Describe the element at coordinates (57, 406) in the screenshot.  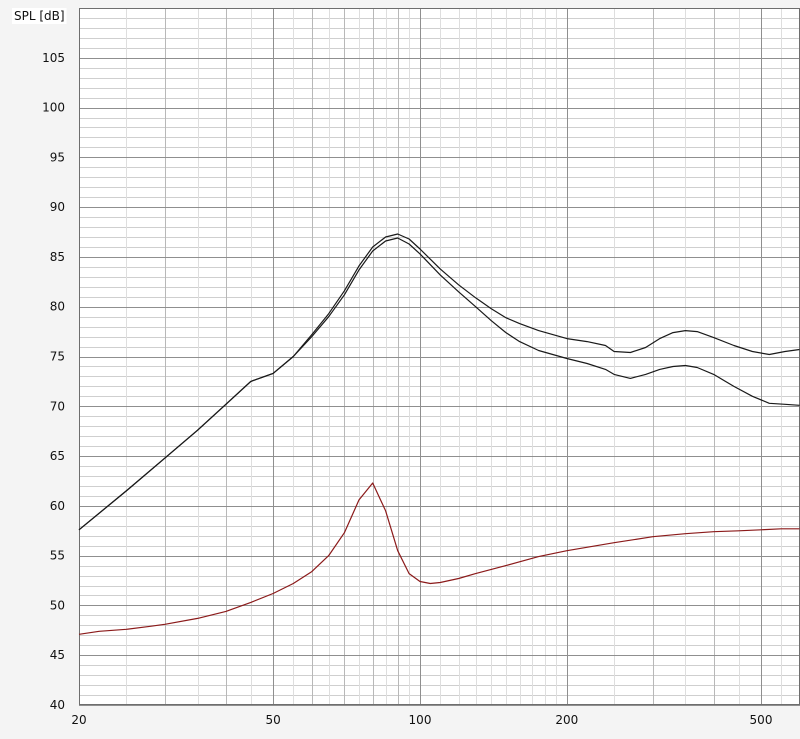
I see `y-tick-label: 70` at that location.